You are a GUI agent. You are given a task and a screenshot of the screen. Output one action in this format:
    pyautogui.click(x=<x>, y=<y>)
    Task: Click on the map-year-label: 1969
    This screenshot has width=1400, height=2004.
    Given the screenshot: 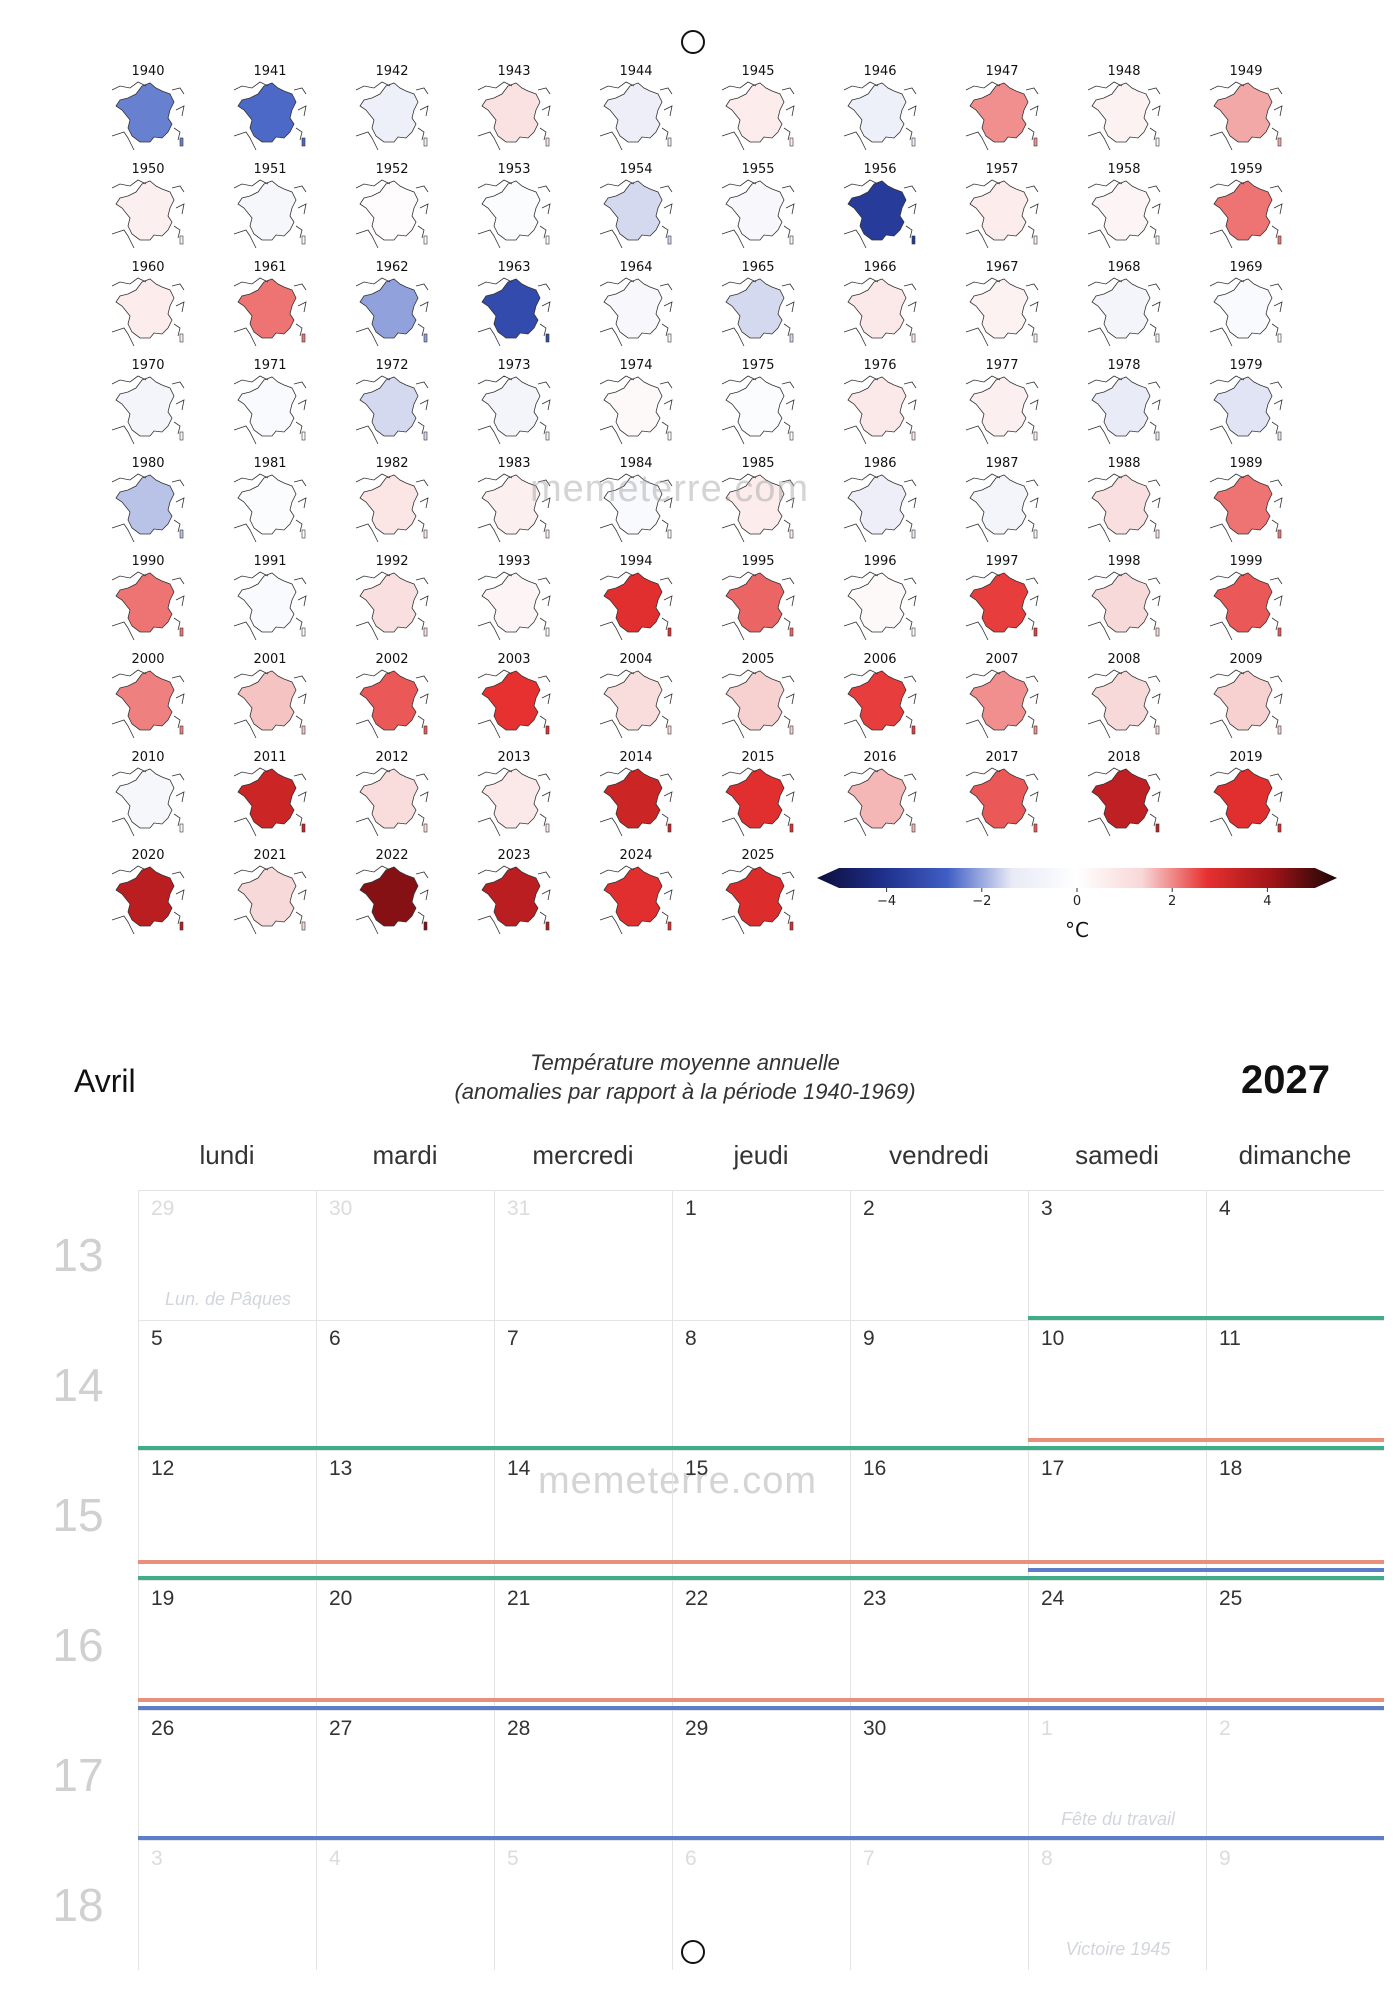 What is the action you would take?
    pyautogui.click(x=1246, y=267)
    